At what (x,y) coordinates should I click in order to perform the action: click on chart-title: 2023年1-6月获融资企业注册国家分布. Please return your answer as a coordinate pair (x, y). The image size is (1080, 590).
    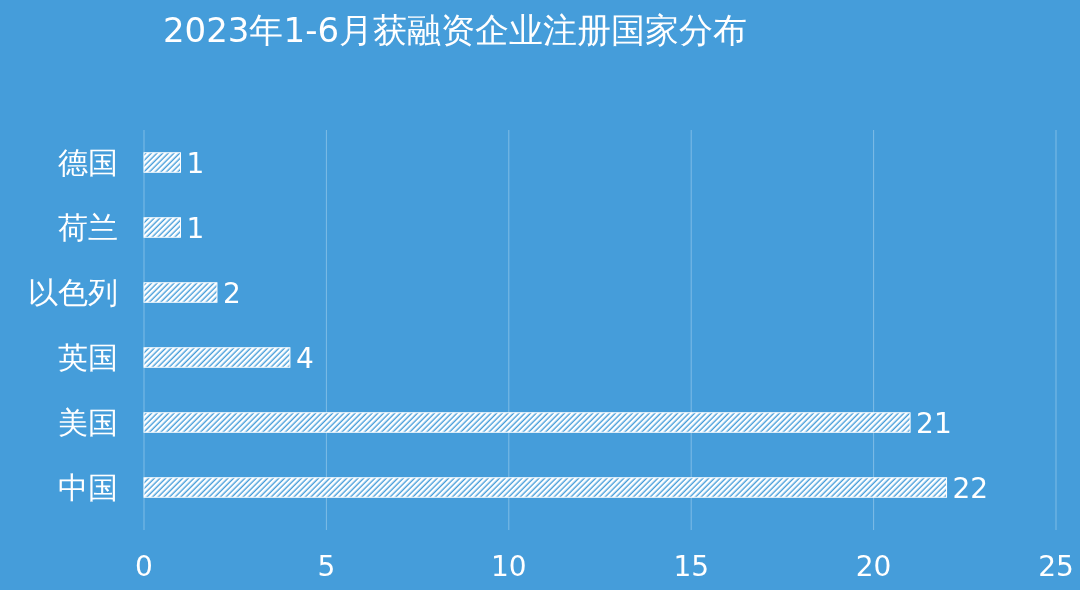
    Looking at the image, I should click on (455, 30).